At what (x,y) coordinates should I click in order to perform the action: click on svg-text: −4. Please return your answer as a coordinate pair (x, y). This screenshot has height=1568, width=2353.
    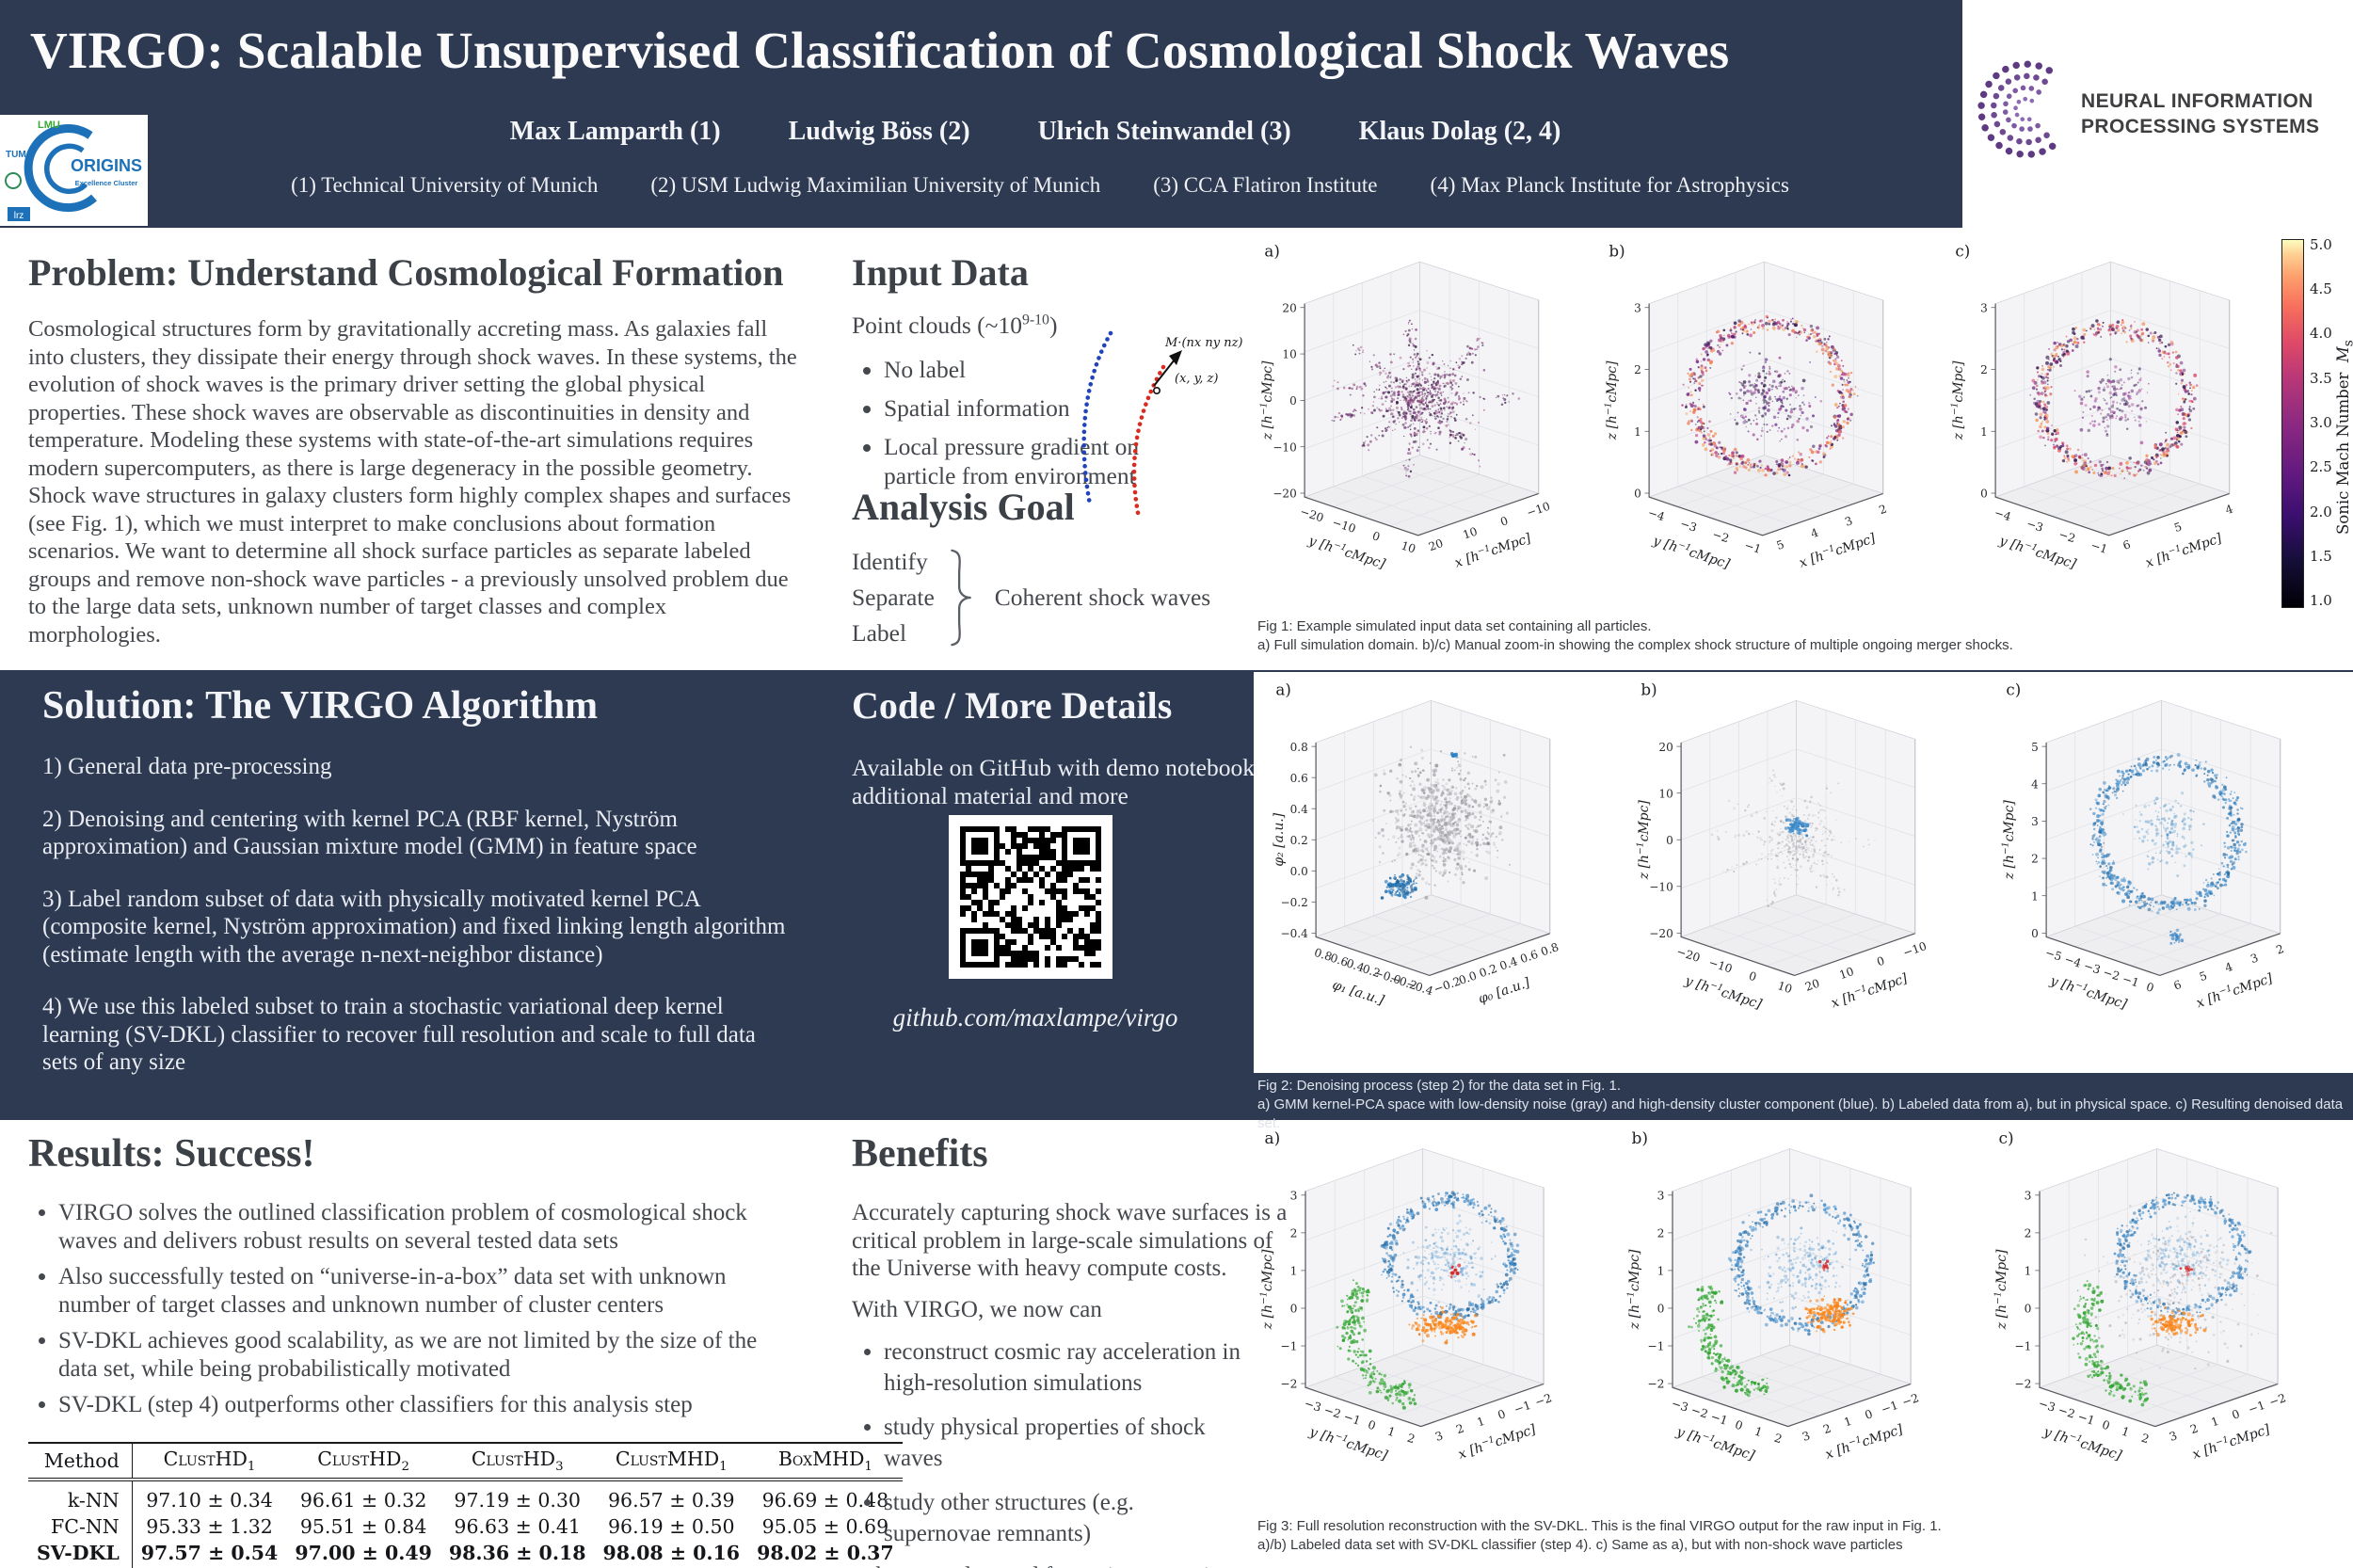
    Looking at the image, I should click on (2003, 515).